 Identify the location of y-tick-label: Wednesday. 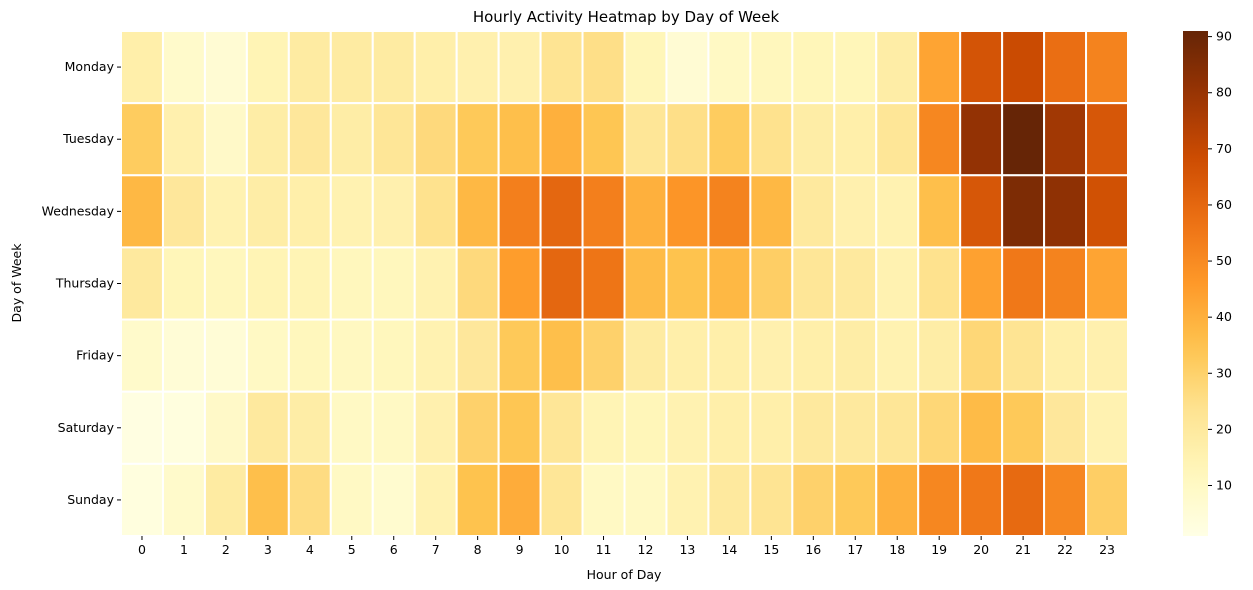
(78, 210).